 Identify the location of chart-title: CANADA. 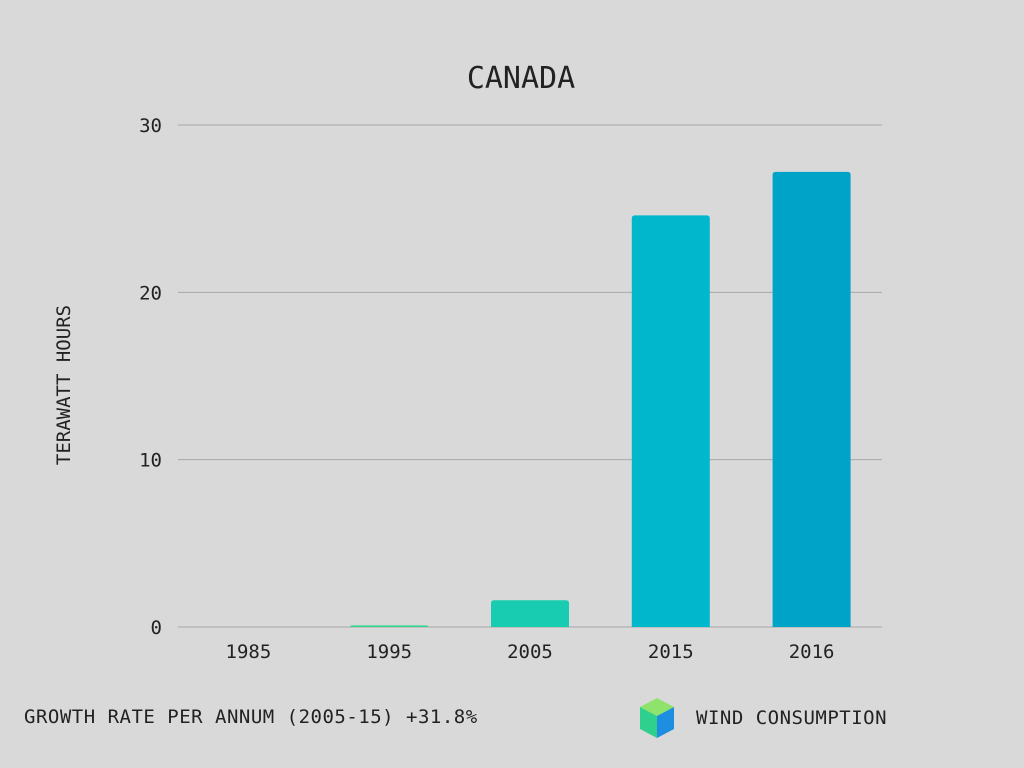
(521, 78).